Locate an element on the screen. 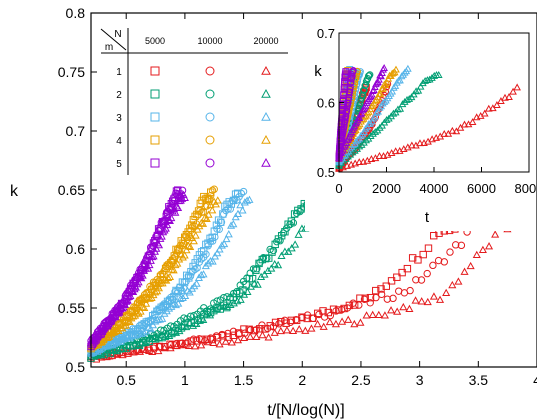 This screenshot has width=537, height=420. main-x-tick-label: 3 is located at coordinates (420, 380).